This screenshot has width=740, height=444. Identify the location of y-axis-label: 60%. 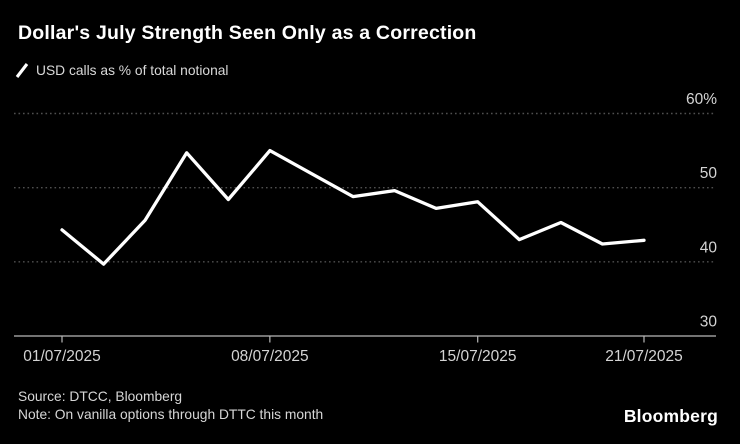
(701, 99).